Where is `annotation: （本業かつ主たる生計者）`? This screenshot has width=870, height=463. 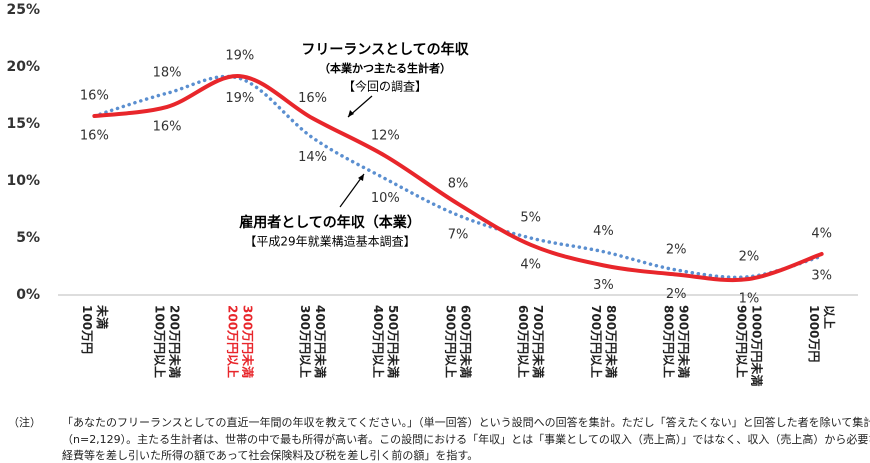
annotation: （本業かつ主たる生計者） is located at coordinates (385, 68).